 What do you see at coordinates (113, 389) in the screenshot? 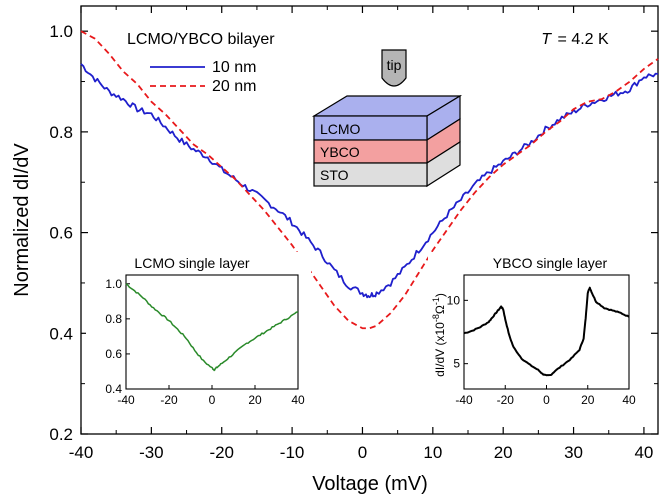
I see `inset-y-tick-label: 0.4` at bounding box center [113, 389].